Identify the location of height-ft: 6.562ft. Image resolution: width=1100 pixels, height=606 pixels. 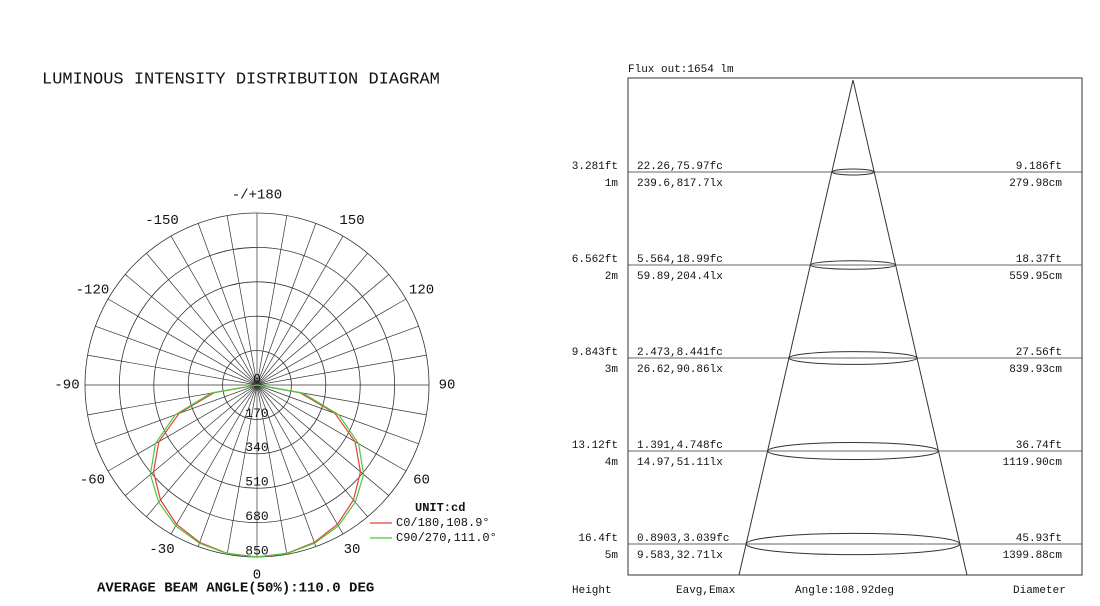
(595, 260).